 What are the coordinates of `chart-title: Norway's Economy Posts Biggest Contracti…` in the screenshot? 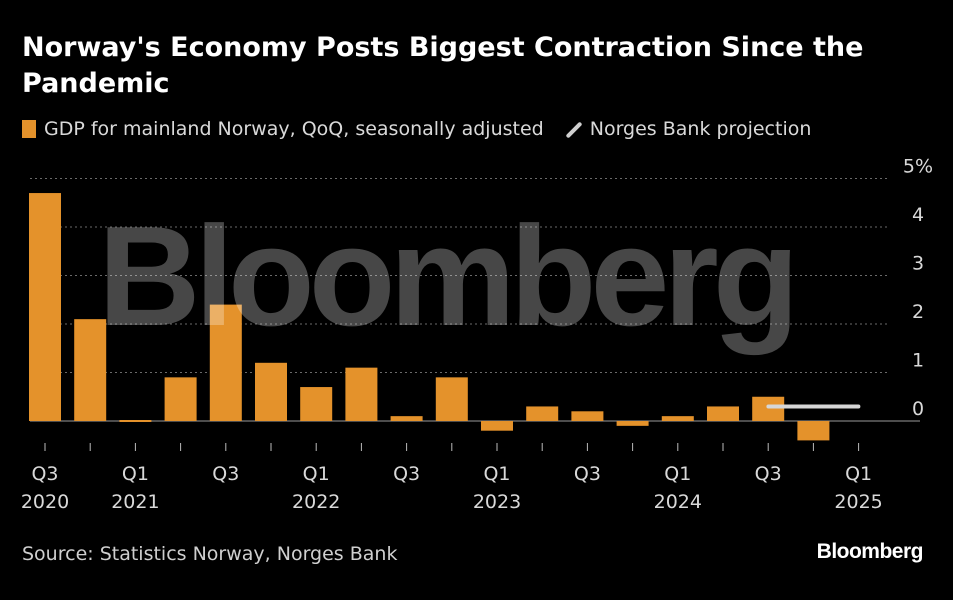 It's located at (443, 65).